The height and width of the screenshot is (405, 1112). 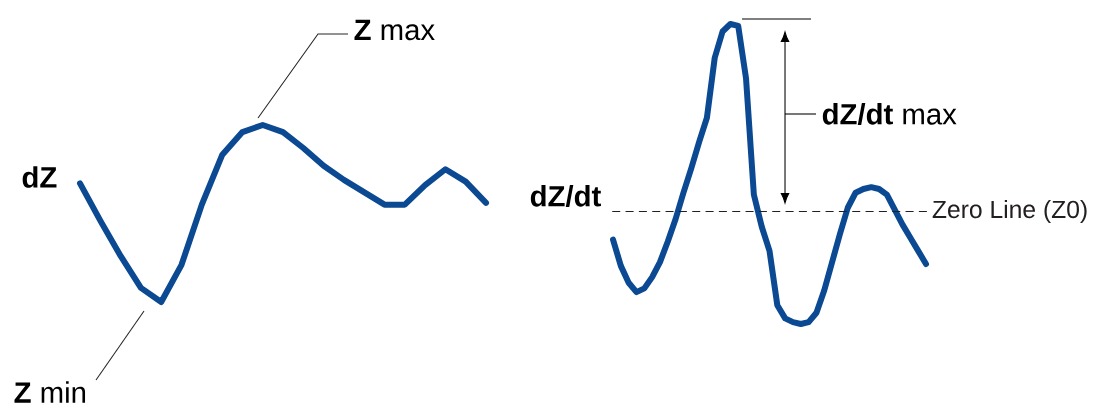 What do you see at coordinates (394, 30) in the screenshot?
I see `text: Z max` at bounding box center [394, 30].